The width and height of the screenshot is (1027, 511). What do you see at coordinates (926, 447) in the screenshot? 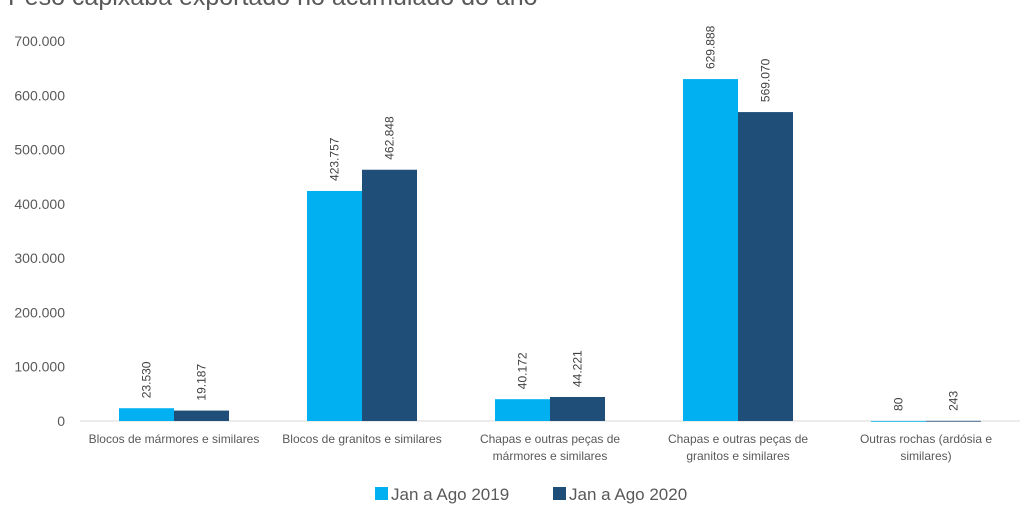
I see `x-tick-label: Outras rochas (ardósia e similares)` at bounding box center [926, 447].